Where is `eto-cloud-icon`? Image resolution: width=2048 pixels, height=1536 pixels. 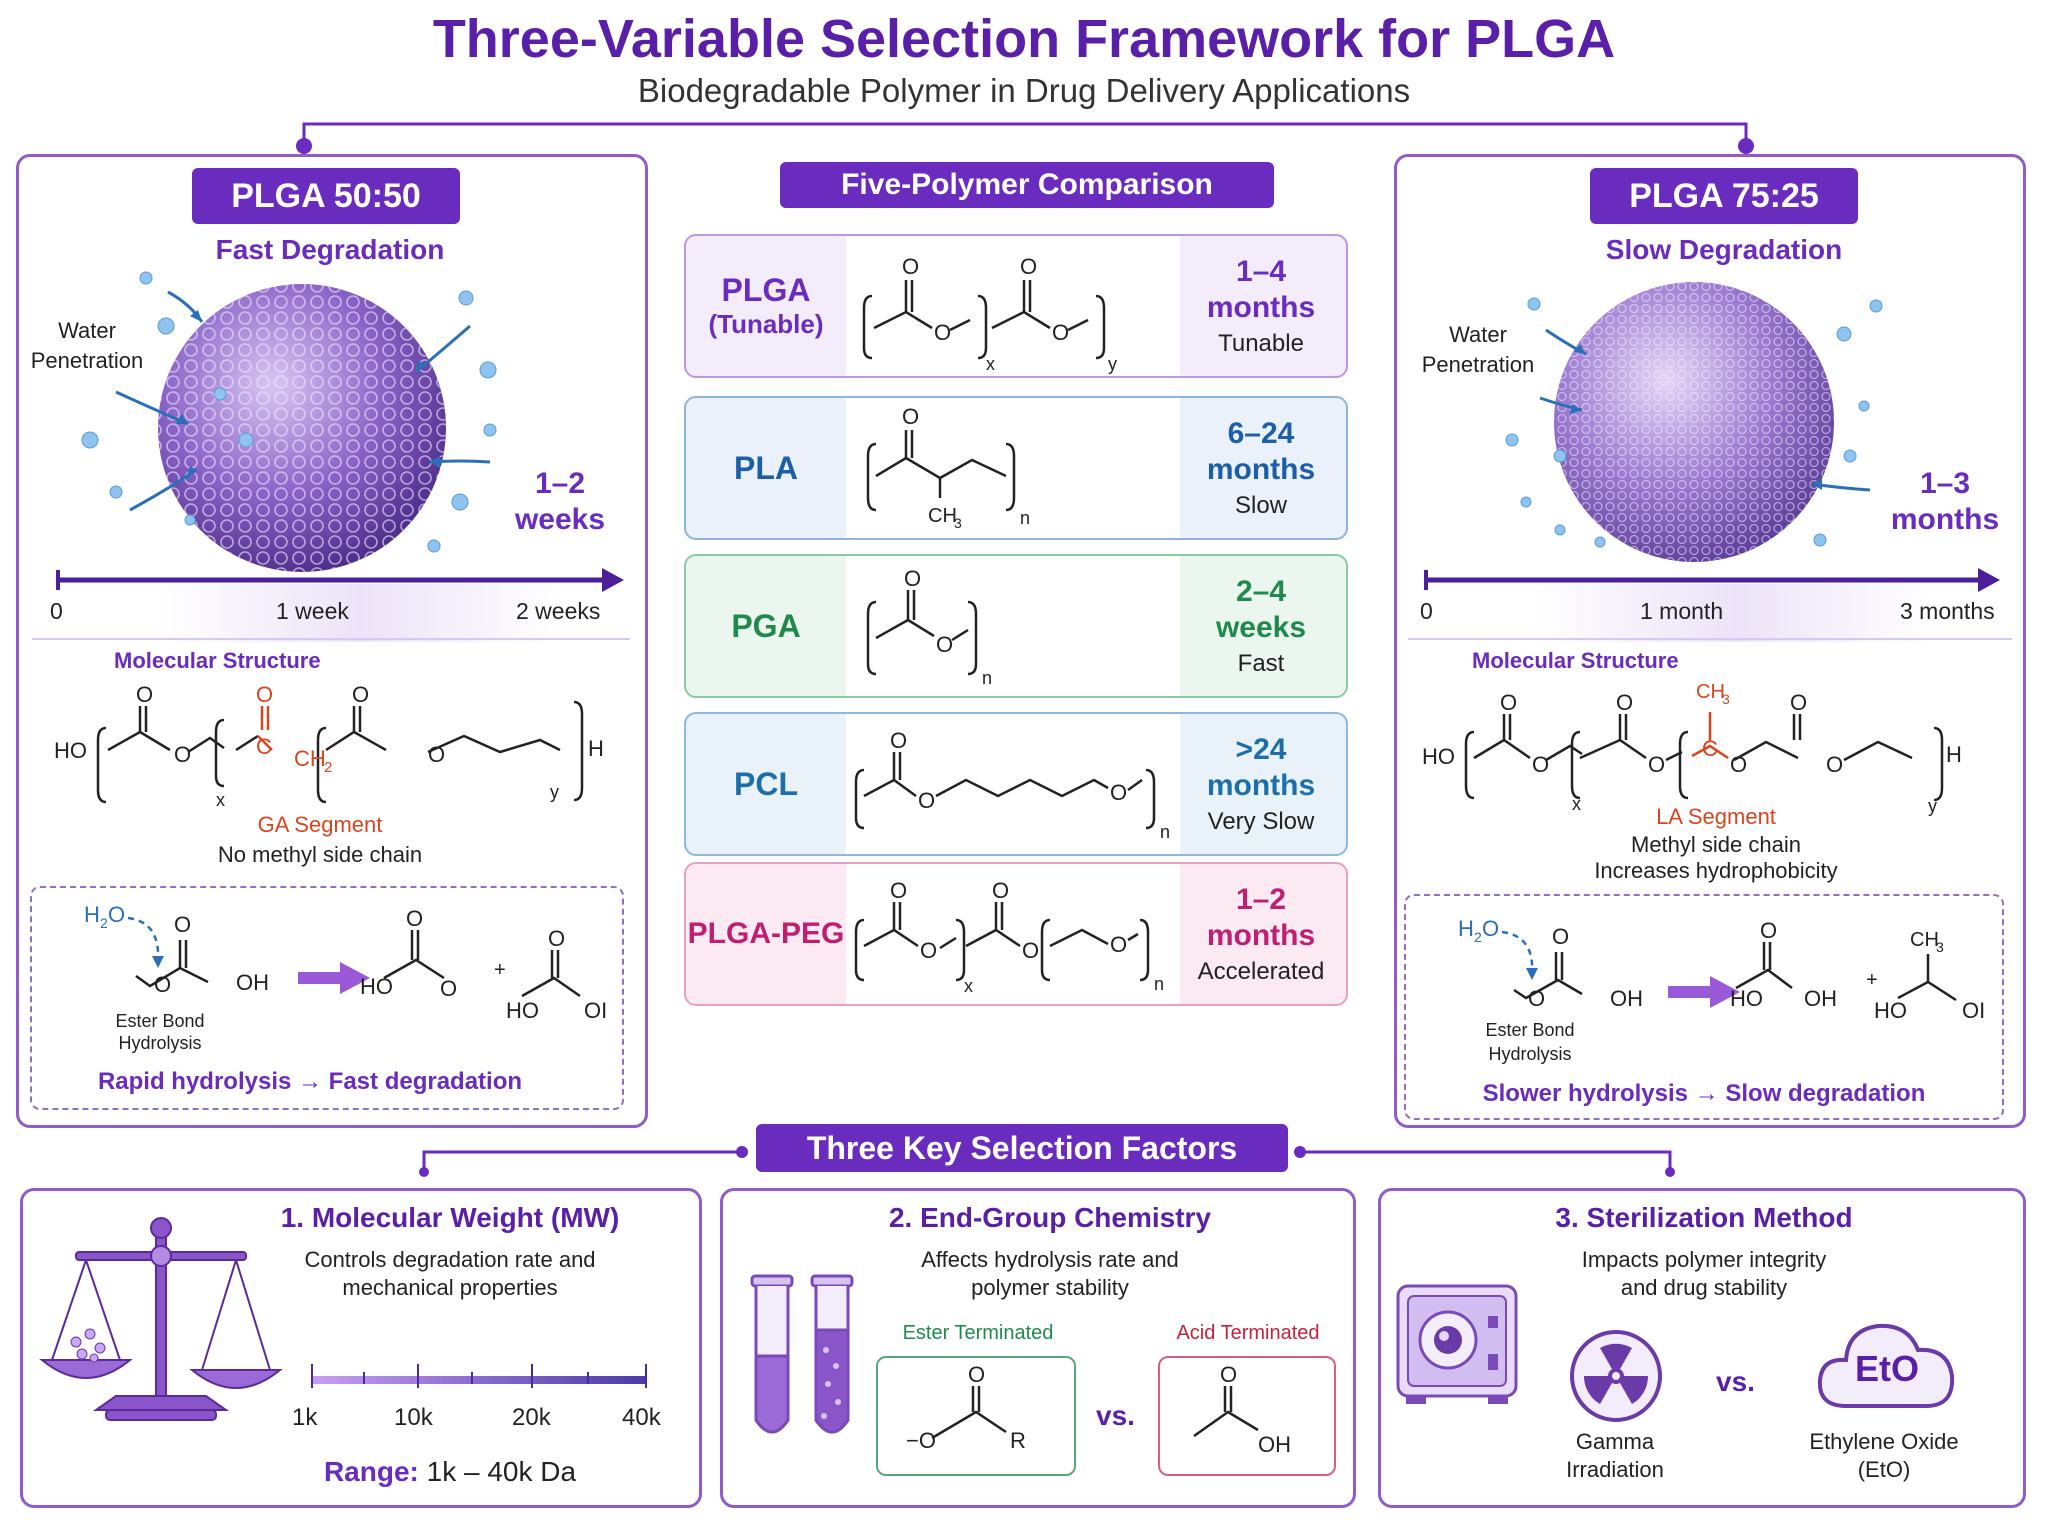
eto-cloud-icon is located at coordinates (1886, 1365).